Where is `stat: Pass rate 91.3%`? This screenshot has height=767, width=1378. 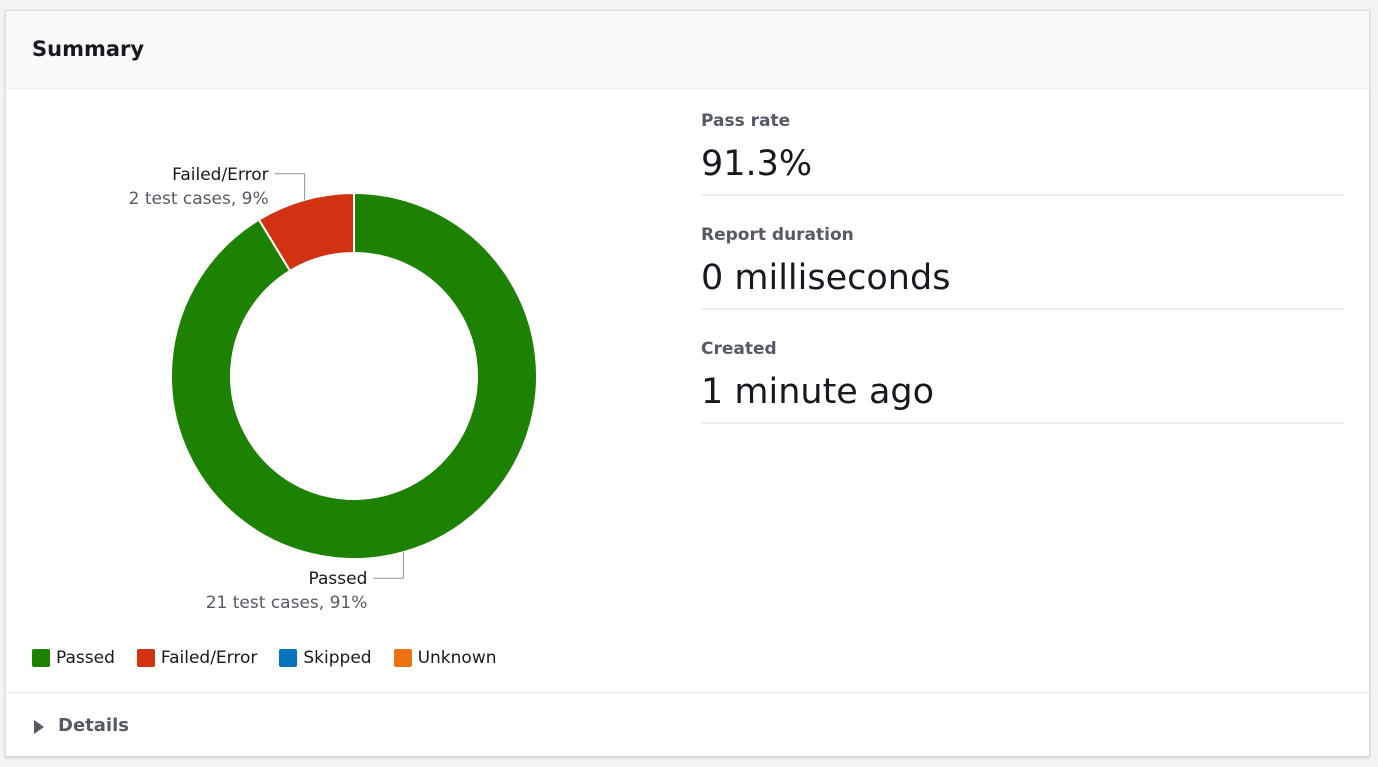 stat: Pass rate 91.3% is located at coordinates (1022, 153).